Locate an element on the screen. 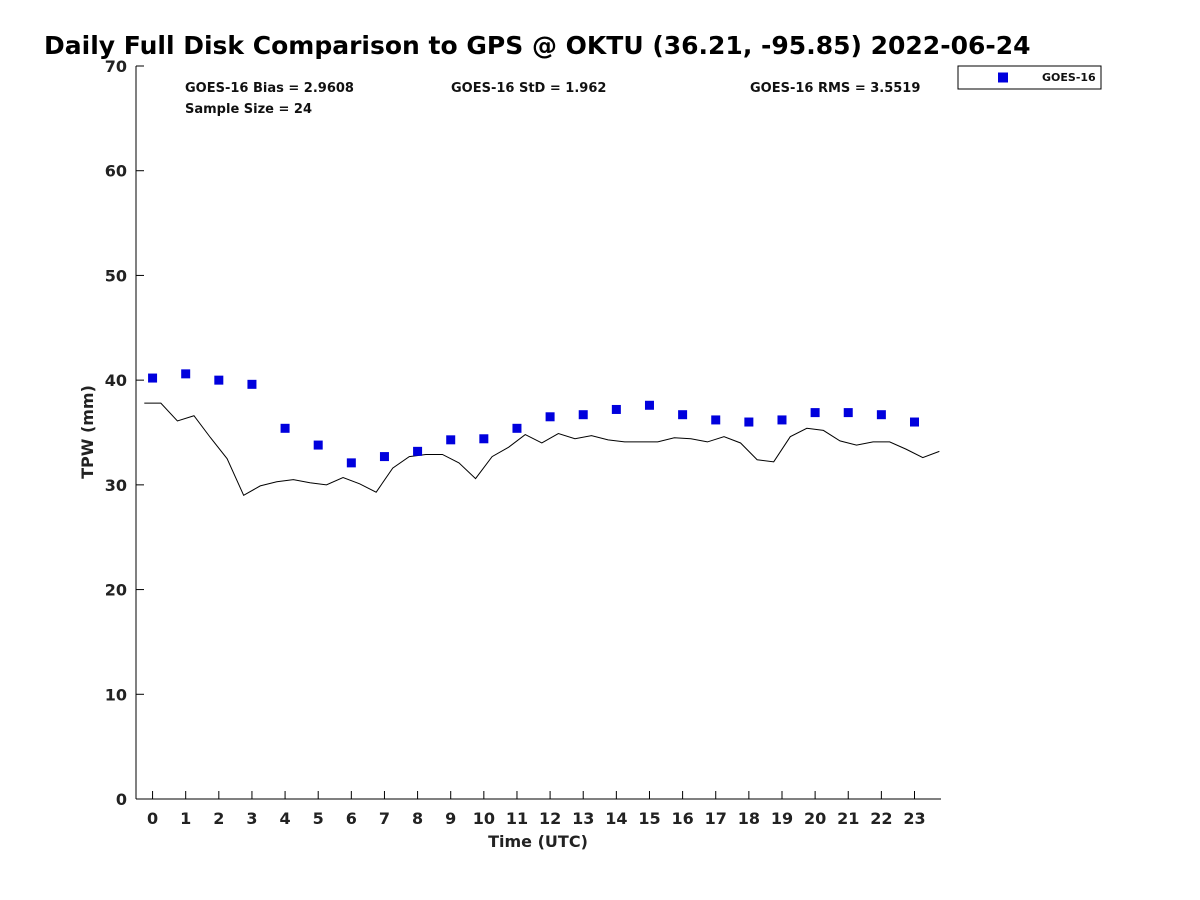 The image size is (1200, 900). legend-label-goes-16: GOES-16 is located at coordinates (1069, 77).